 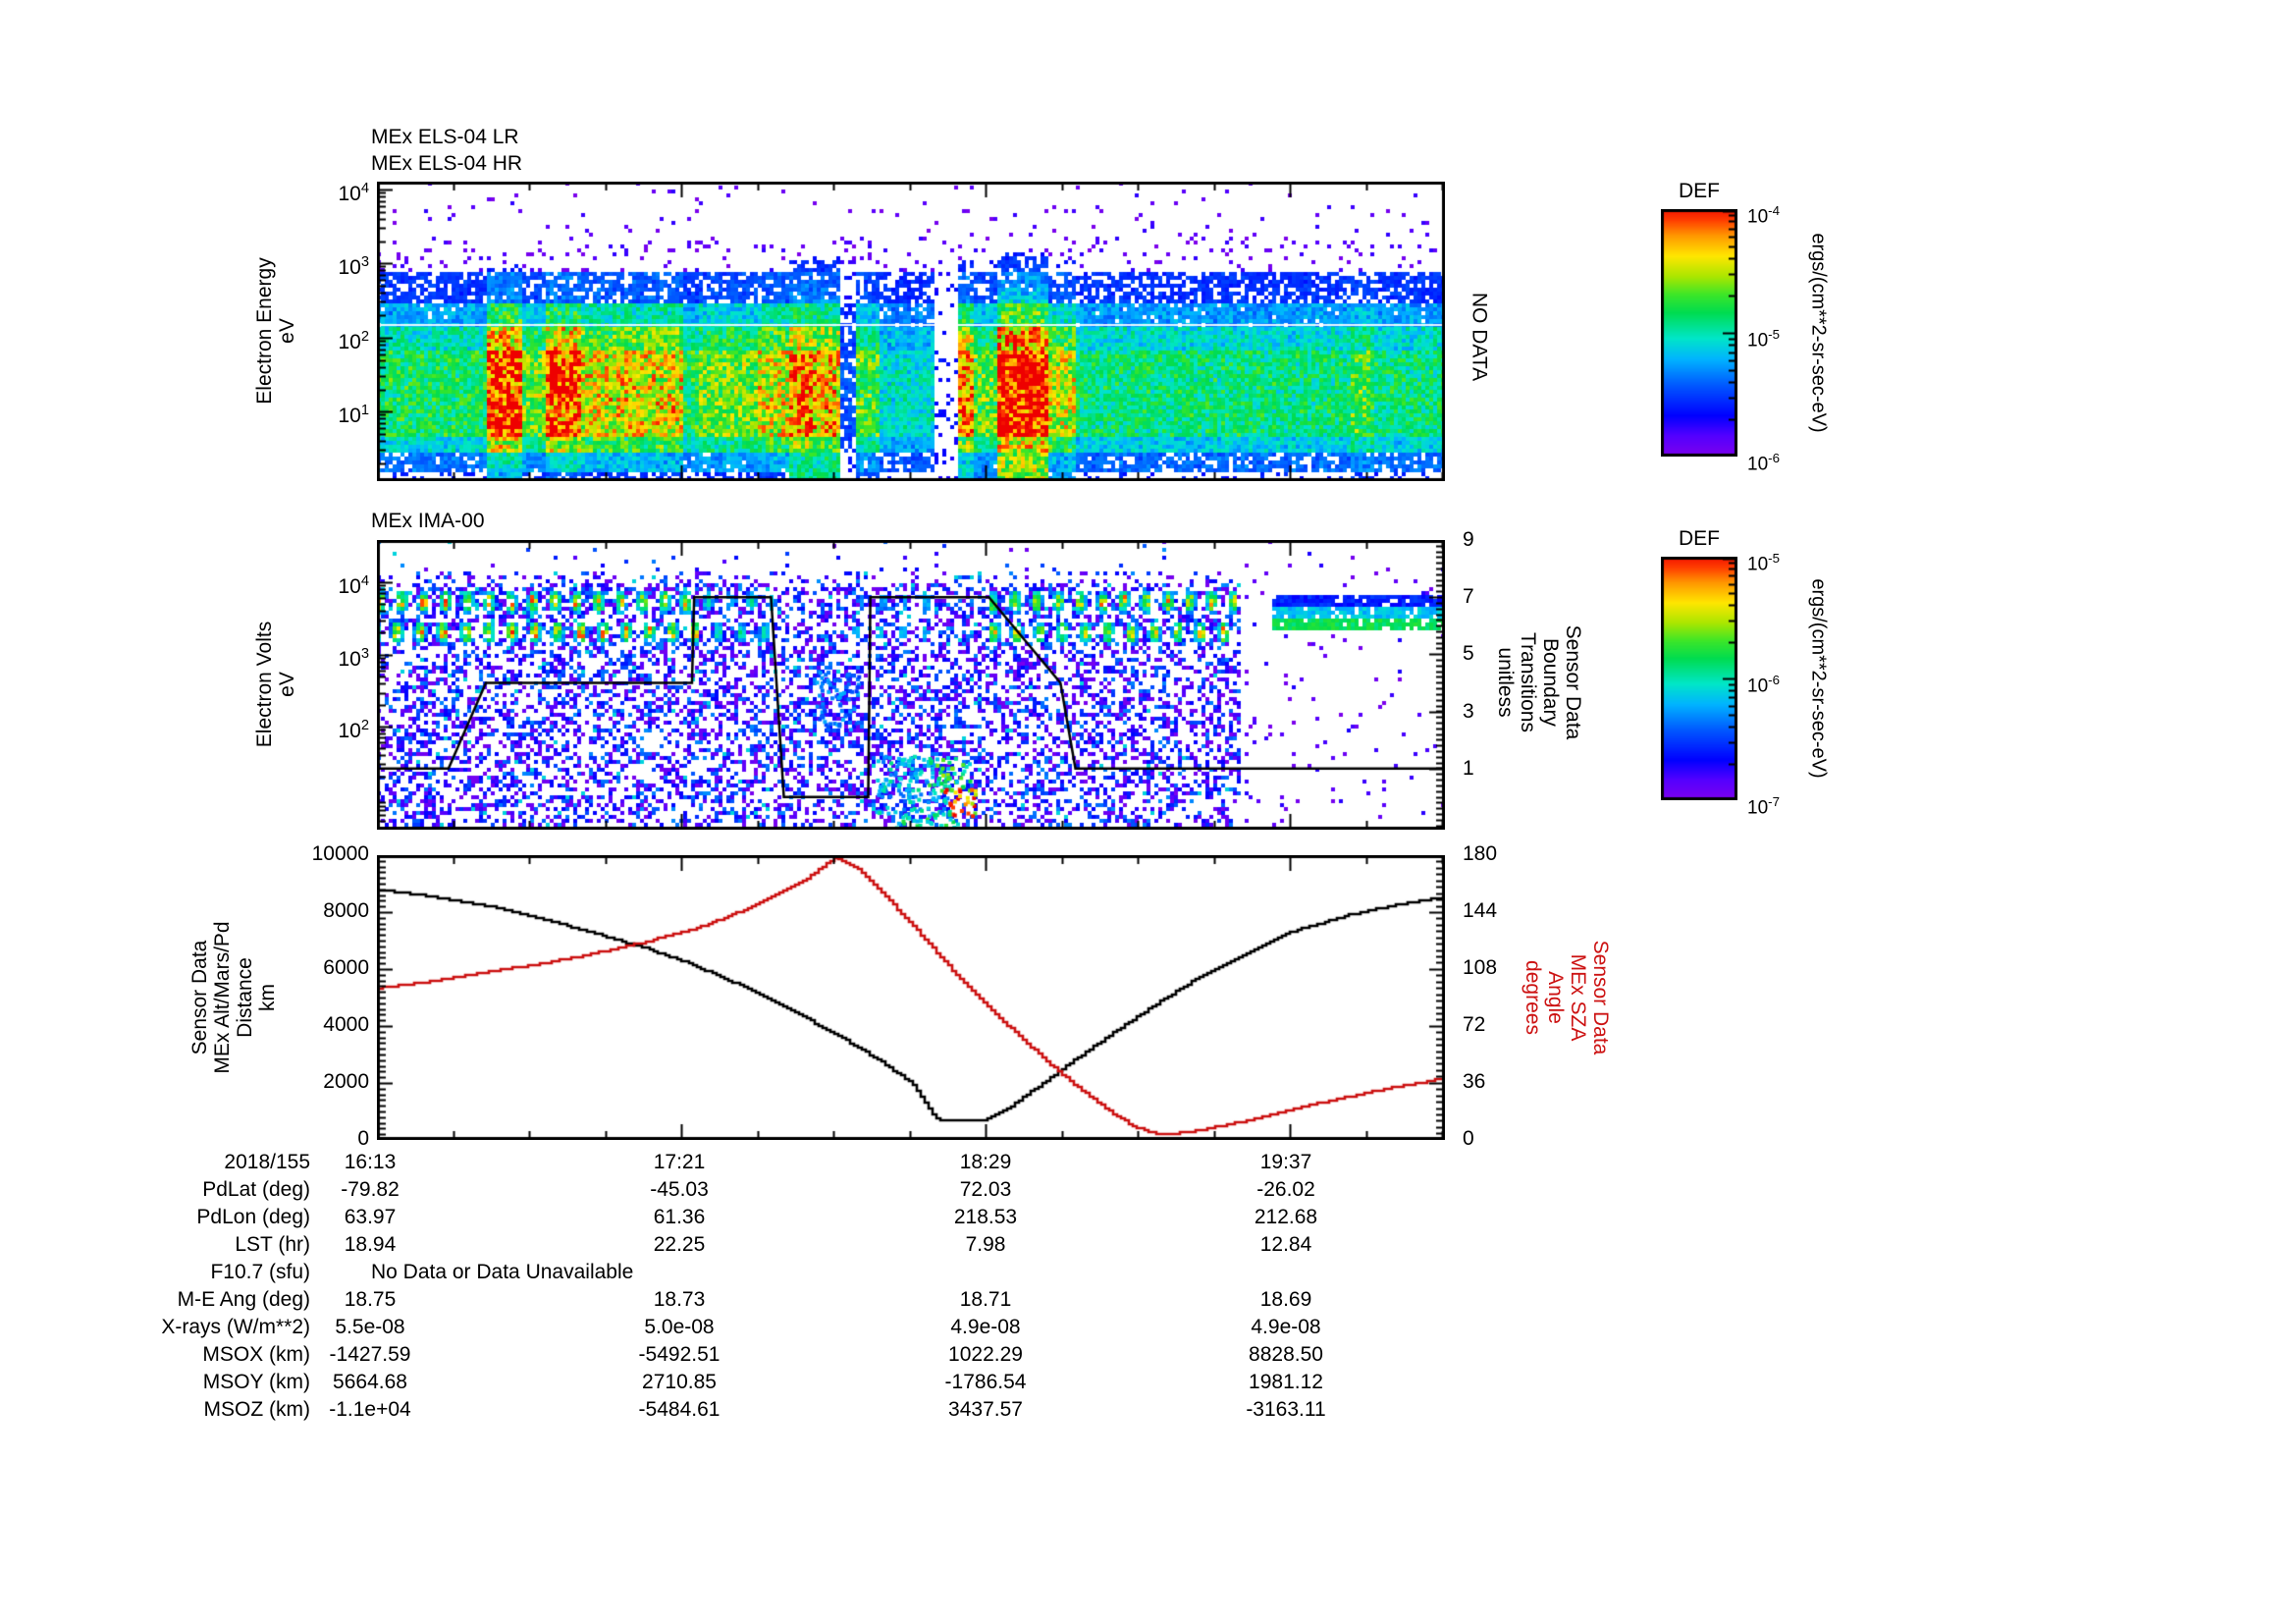 I want to click on table-cell-value: -1.1e+04, so click(x=370, y=1410).